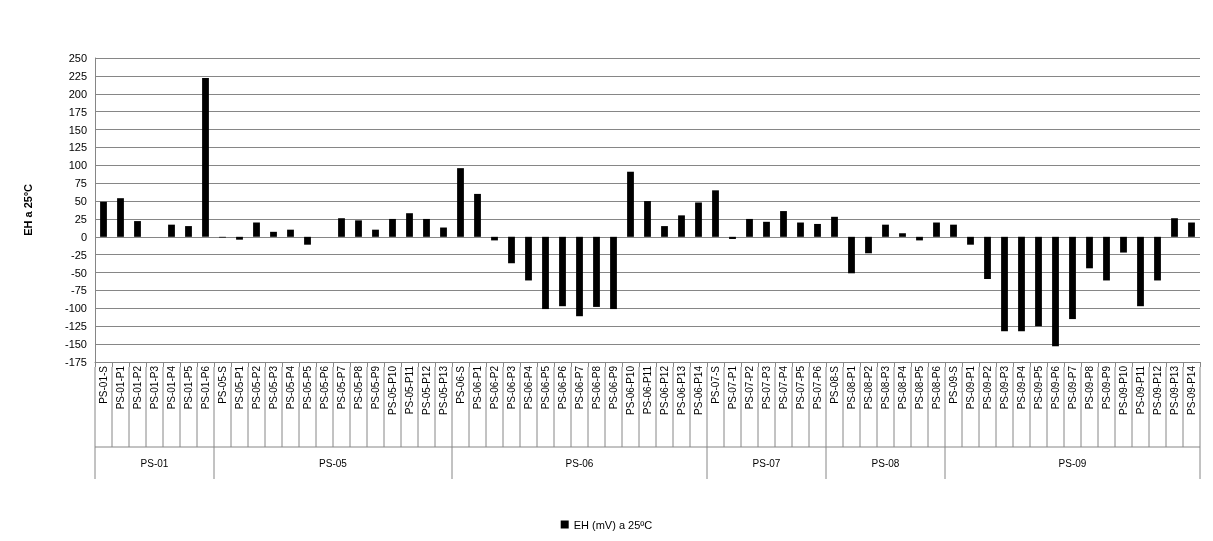  I want to click on x-tick-label: PS-05-S, so click(222, 384).